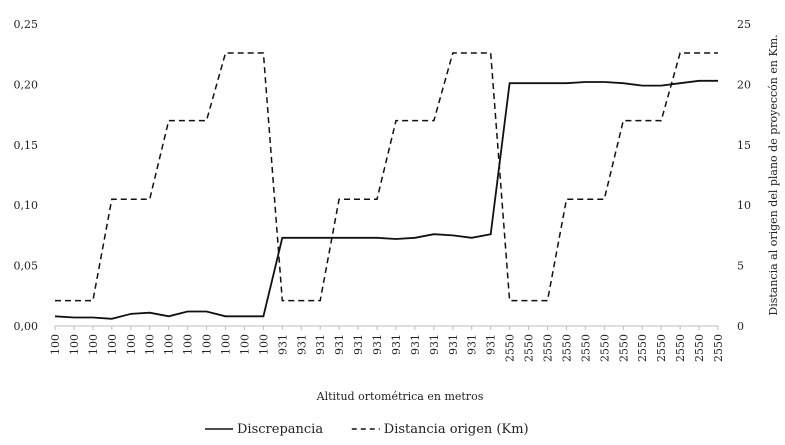  Describe the element at coordinates (280, 429) in the screenshot. I see `legend-label-0: Discrepancia` at that location.